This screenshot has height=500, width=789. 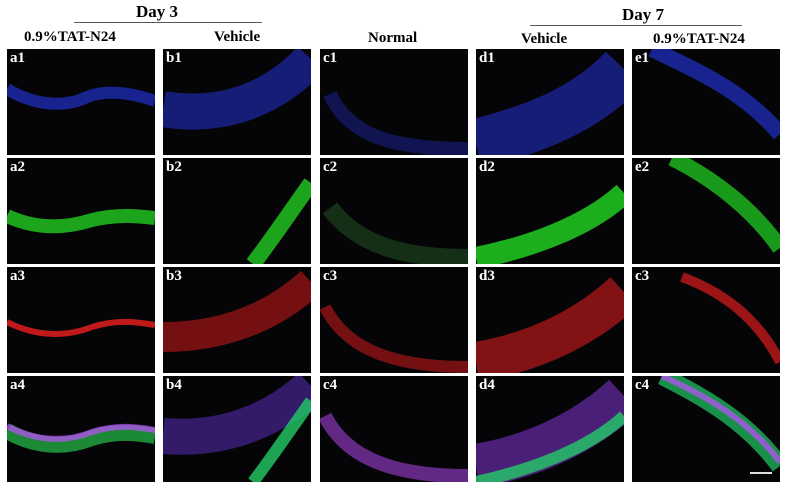 I want to click on column-title-1: 0.9%TAT-N24, so click(x=70, y=37).